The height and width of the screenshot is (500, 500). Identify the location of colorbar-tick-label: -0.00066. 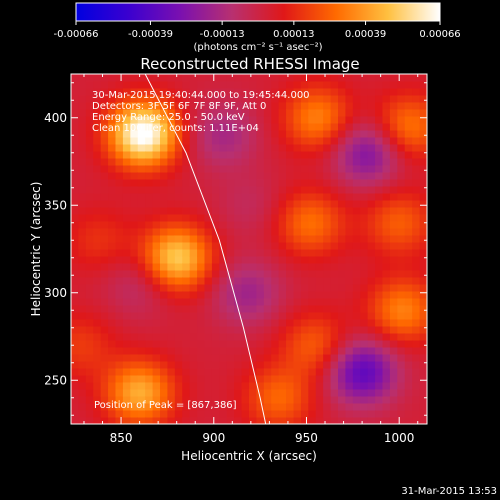
(76, 34).